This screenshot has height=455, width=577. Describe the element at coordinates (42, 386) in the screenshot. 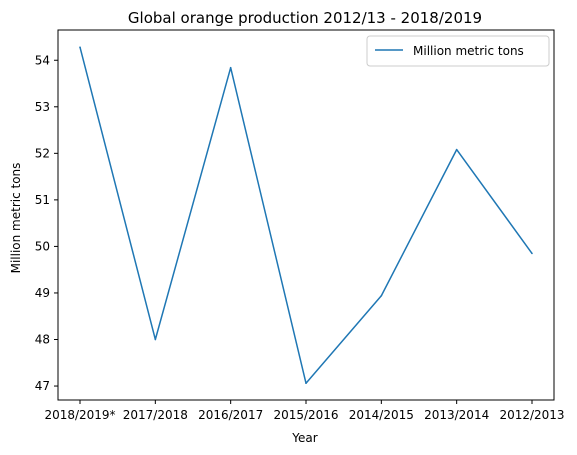

I see `y-tick-label: 47` at that location.